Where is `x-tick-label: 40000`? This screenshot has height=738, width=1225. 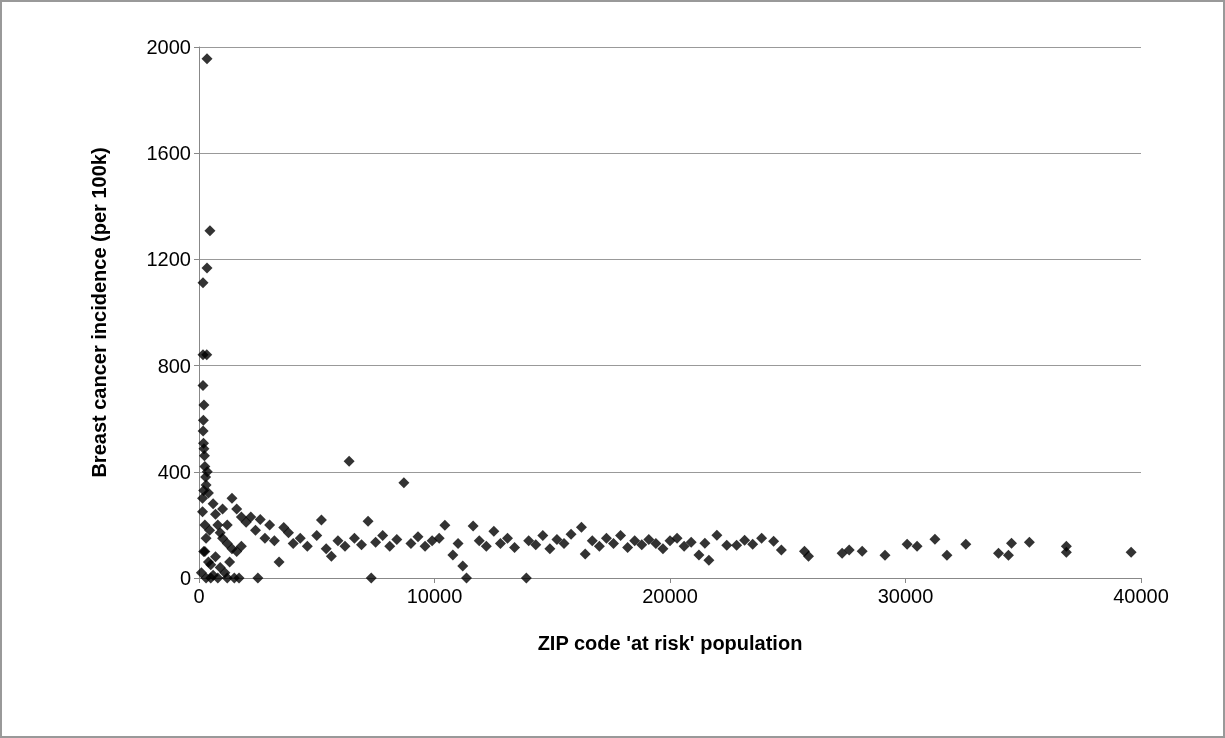 x-tick-label: 40000 is located at coordinates (1141, 596).